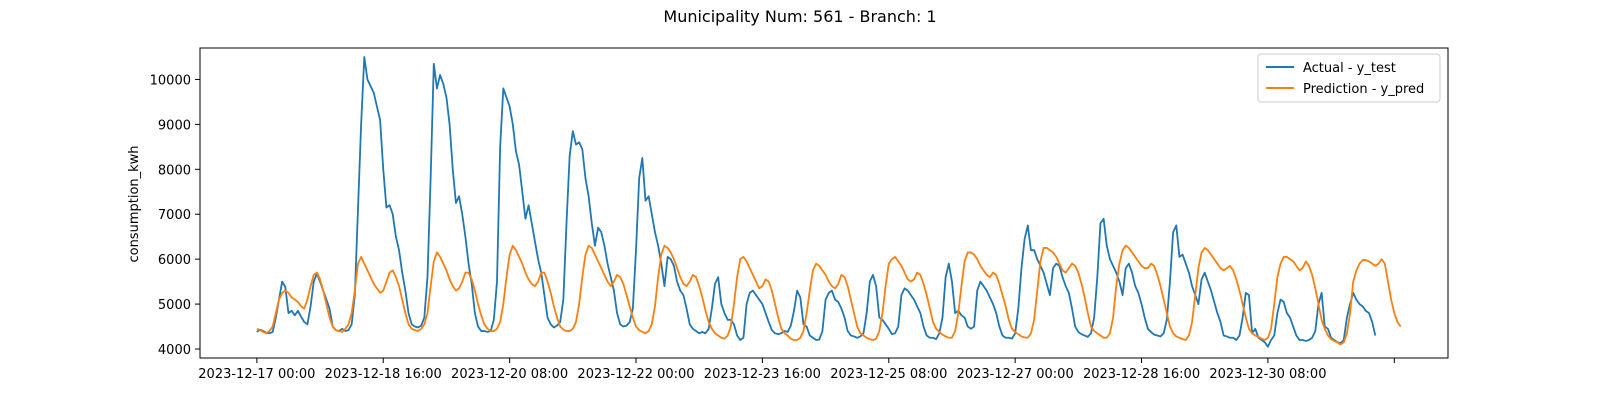  Describe the element at coordinates (256, 374) in the screenshot. I see `x-tick-label: 2023-12-17 00:00` at that location.